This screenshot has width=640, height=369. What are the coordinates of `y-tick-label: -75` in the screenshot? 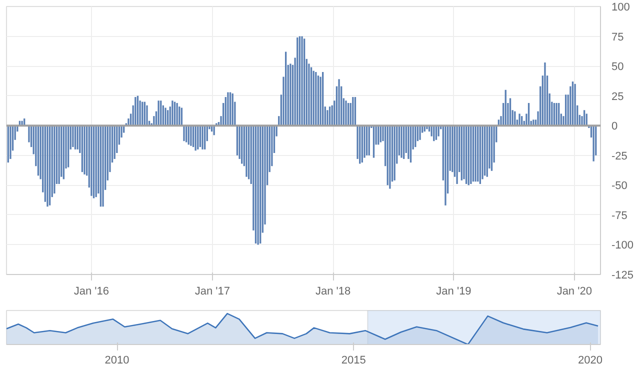 It's located at (620, 216).